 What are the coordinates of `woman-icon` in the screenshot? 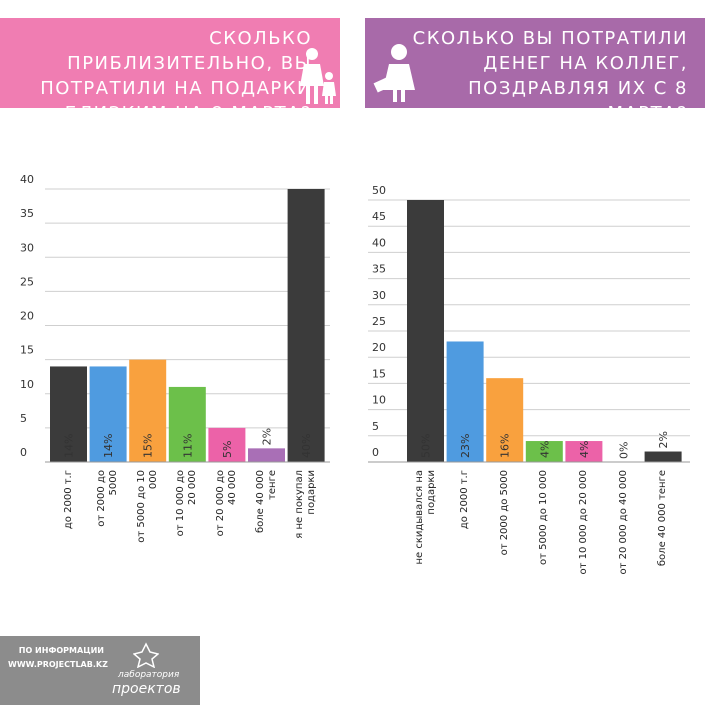 It's located at (394, 73).